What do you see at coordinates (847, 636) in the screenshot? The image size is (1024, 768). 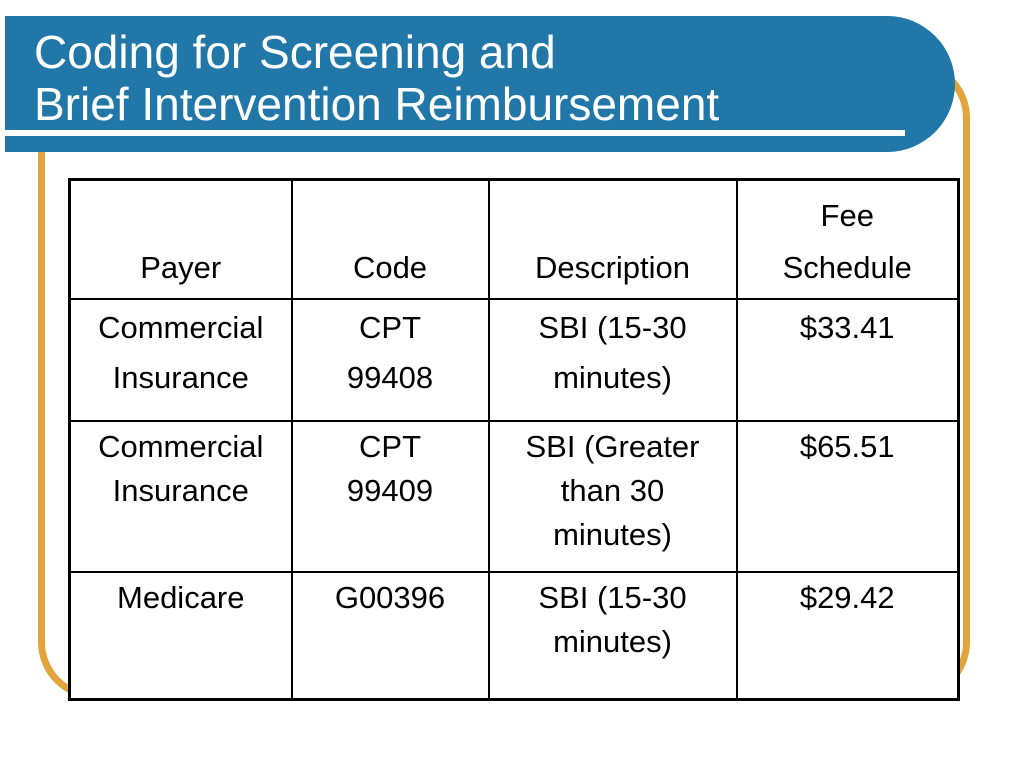 I see `cell-fee: $29.42` at bounding box center [847, 636].